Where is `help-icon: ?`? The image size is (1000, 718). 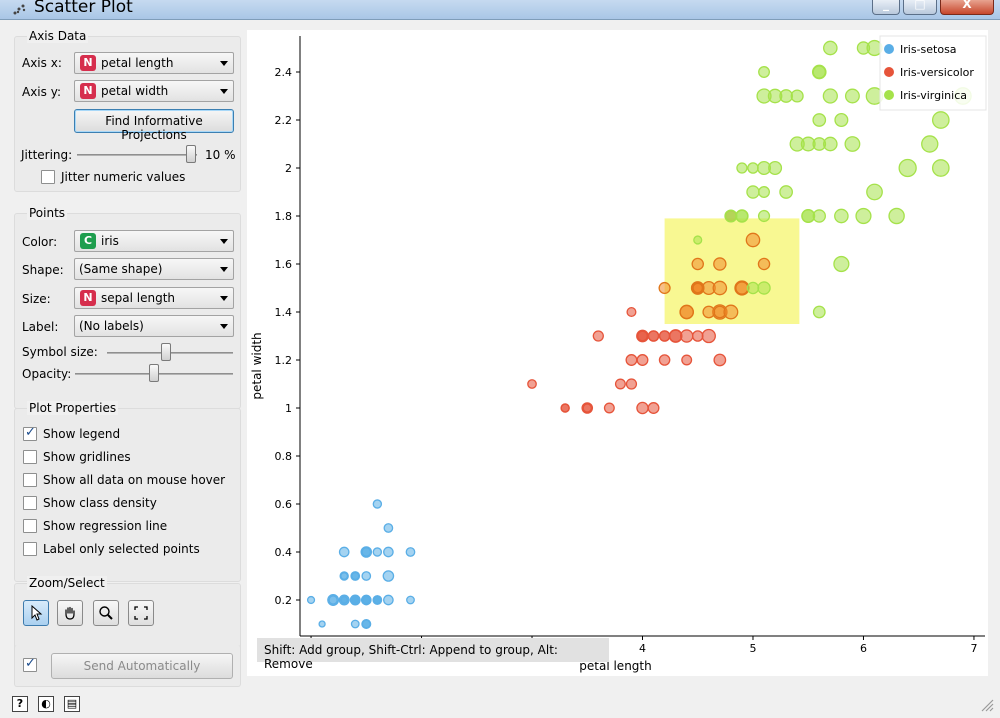
help-icon: ? is located at coordinates (20, 704).